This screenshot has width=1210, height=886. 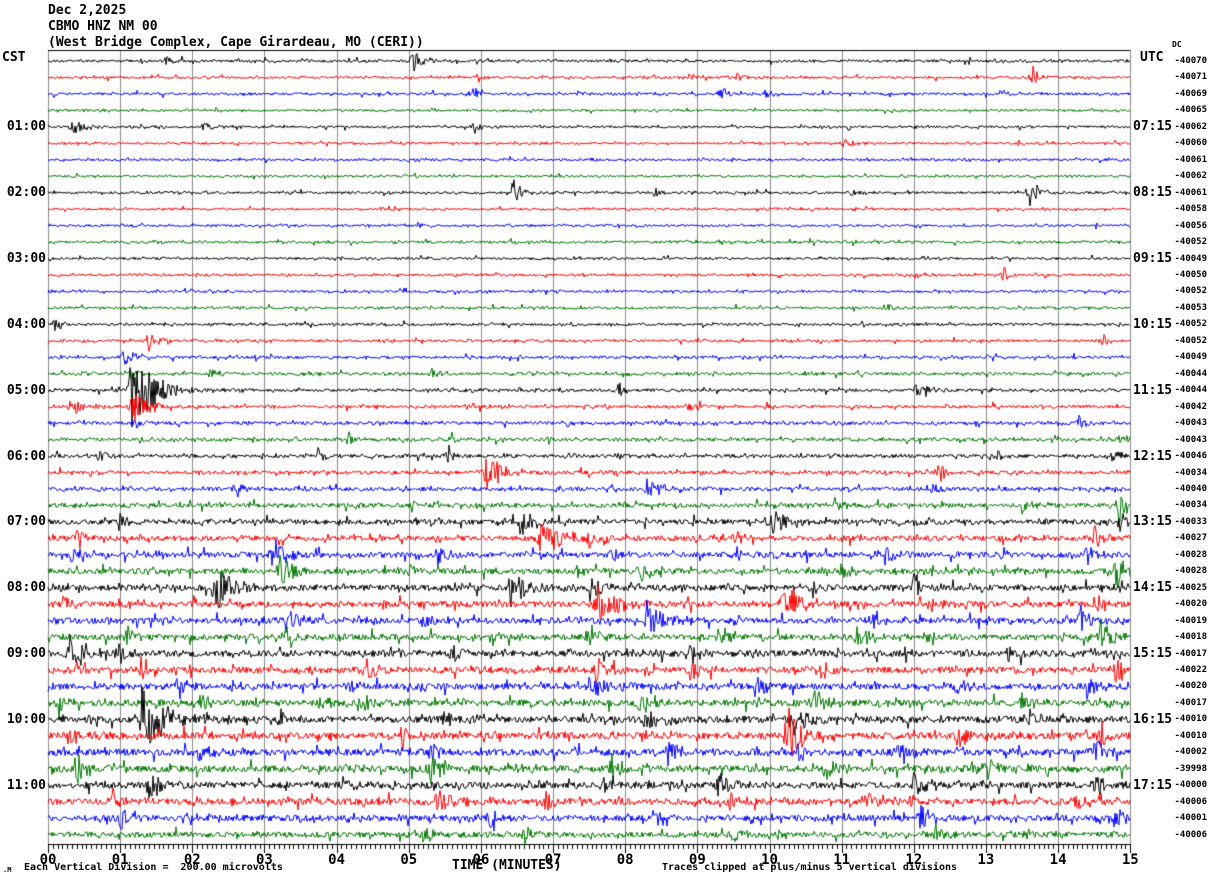 What do you see at coordinates (1190, 637) in the screenshot?
I see `dc-offset-value: -40018` at bounding box center [1190, 637].